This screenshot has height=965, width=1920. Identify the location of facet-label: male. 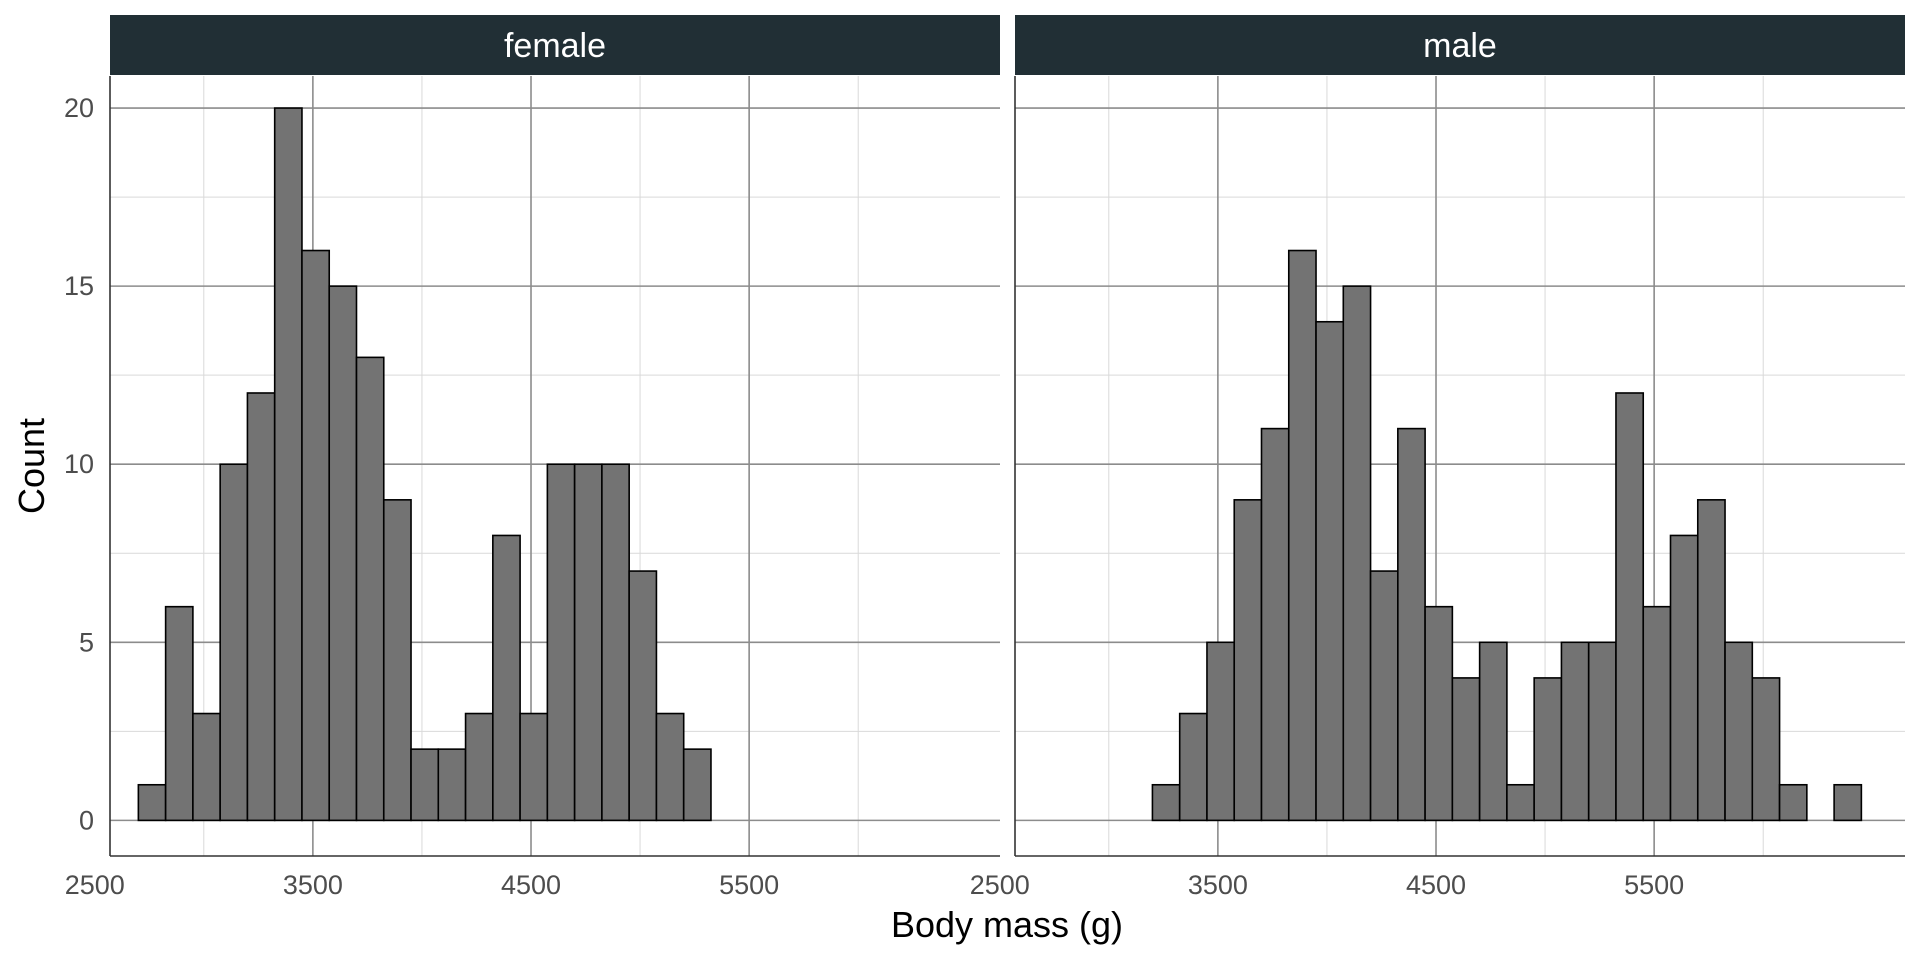
(1460, 46).